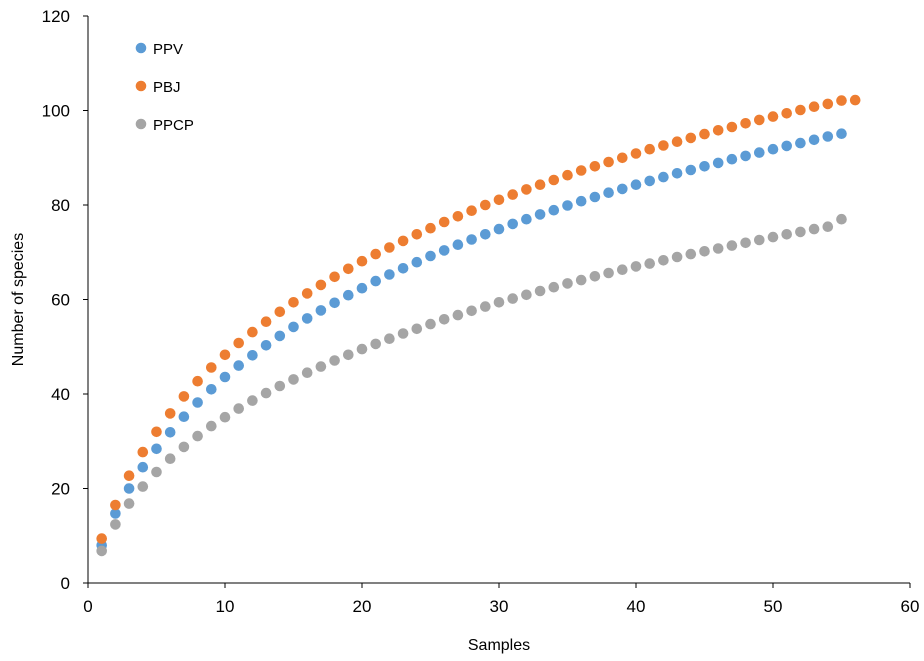  I want to click on x-axis-title: Samples, so click(499, 645).